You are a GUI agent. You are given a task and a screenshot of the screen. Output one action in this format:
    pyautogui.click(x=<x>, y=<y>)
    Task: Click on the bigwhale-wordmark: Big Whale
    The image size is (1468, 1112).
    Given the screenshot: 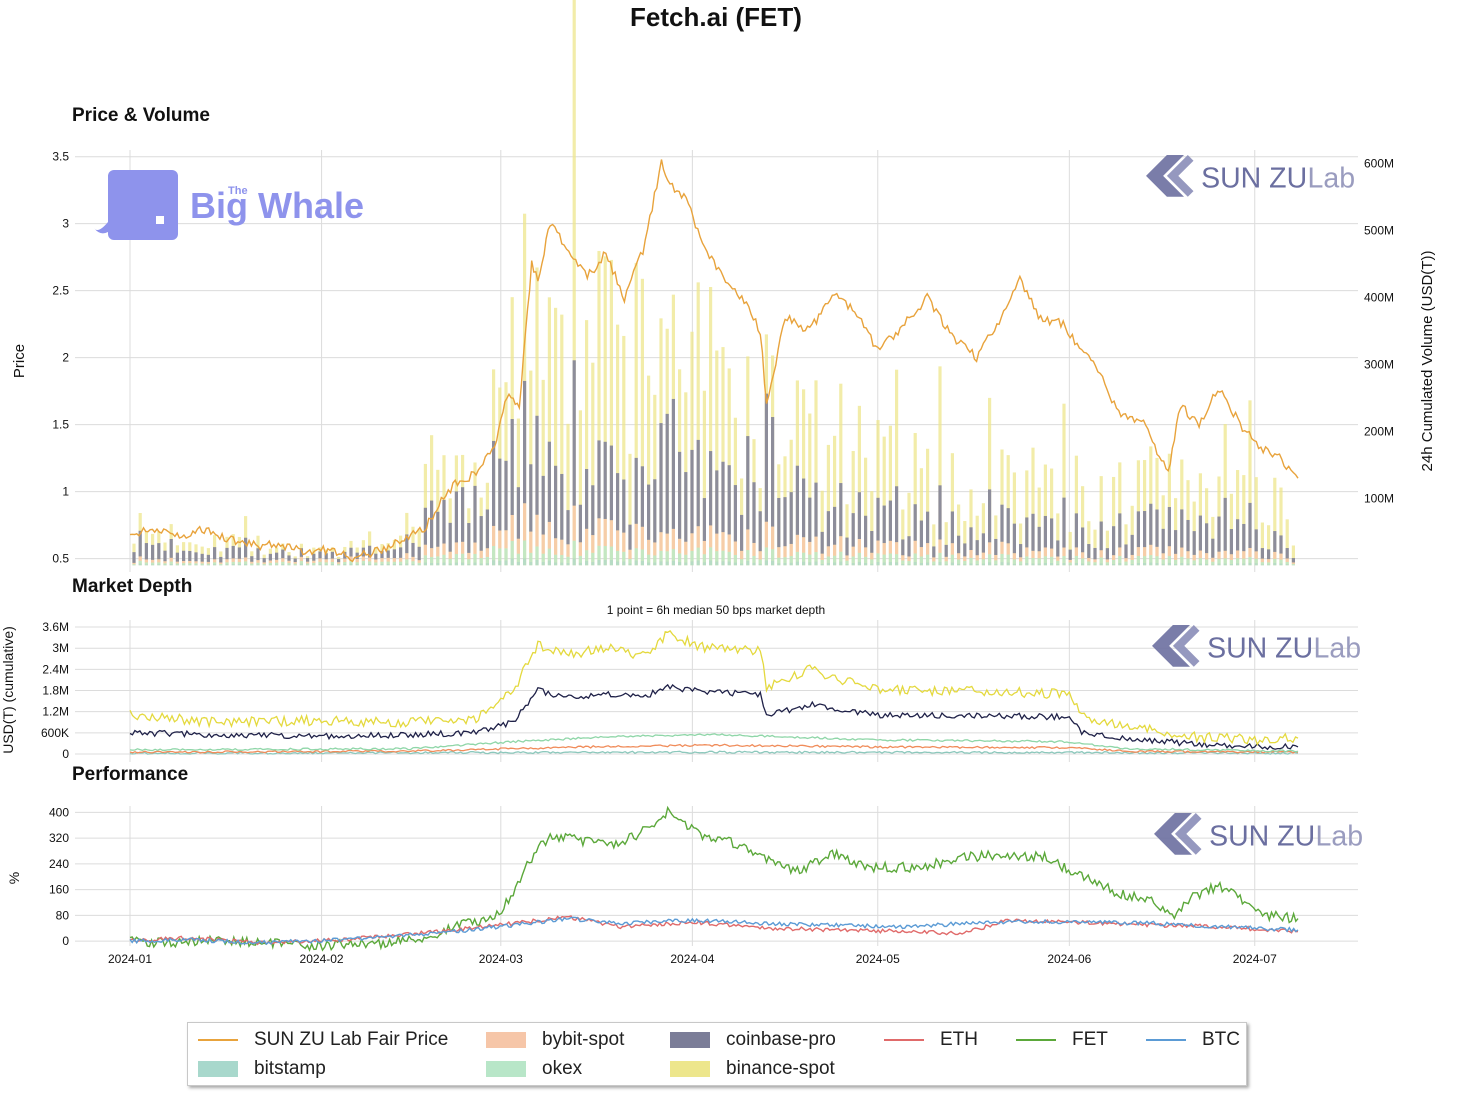 What is the action you would take?
    pyautogui.click(x=277, y=205)
    